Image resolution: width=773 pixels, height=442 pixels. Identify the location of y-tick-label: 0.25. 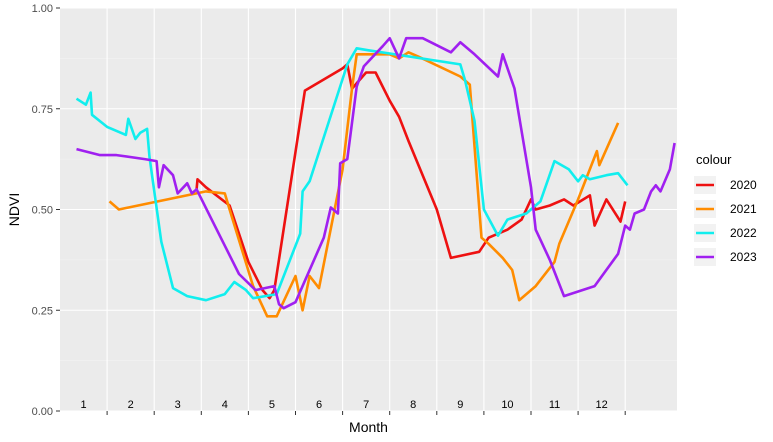
(42, 311).